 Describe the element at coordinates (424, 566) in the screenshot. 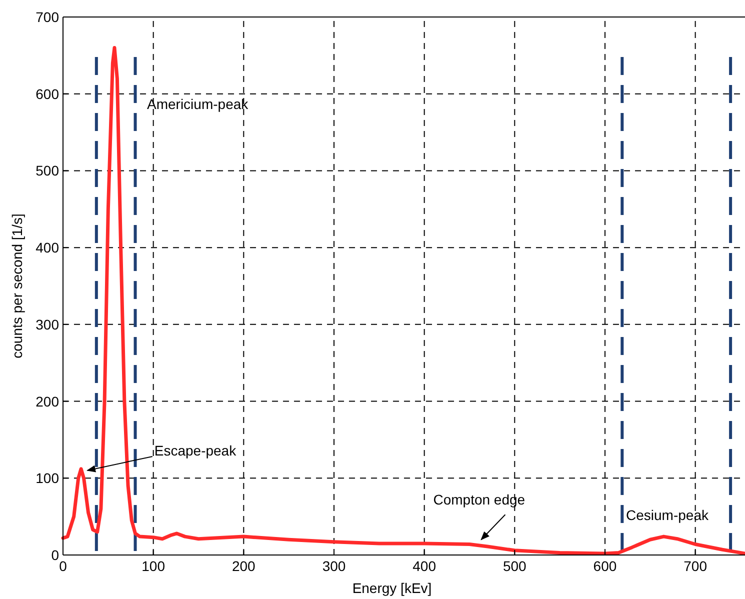

I see `x-tick-label: 400` at that location.